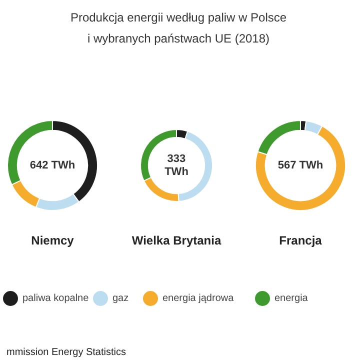 This screenshot has width=356, height=364. What do you see at coordinates (198, 298) in the screenshot?
I see `legend-label: energia jądrowa` at bounding box center [198, 298].